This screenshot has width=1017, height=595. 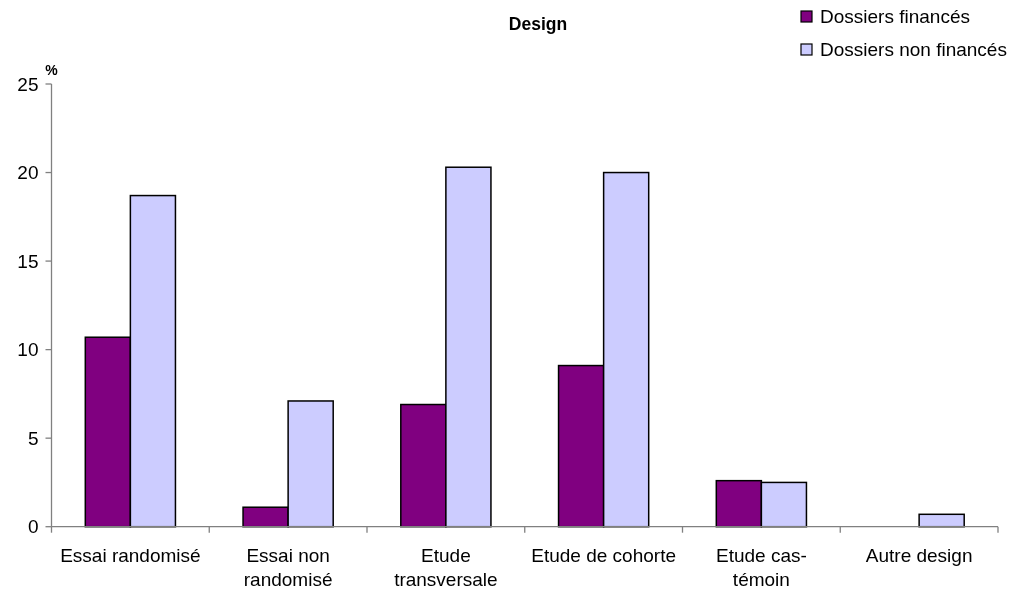 I want to click on y-tick-label: 25, so click(x=28, y=84).